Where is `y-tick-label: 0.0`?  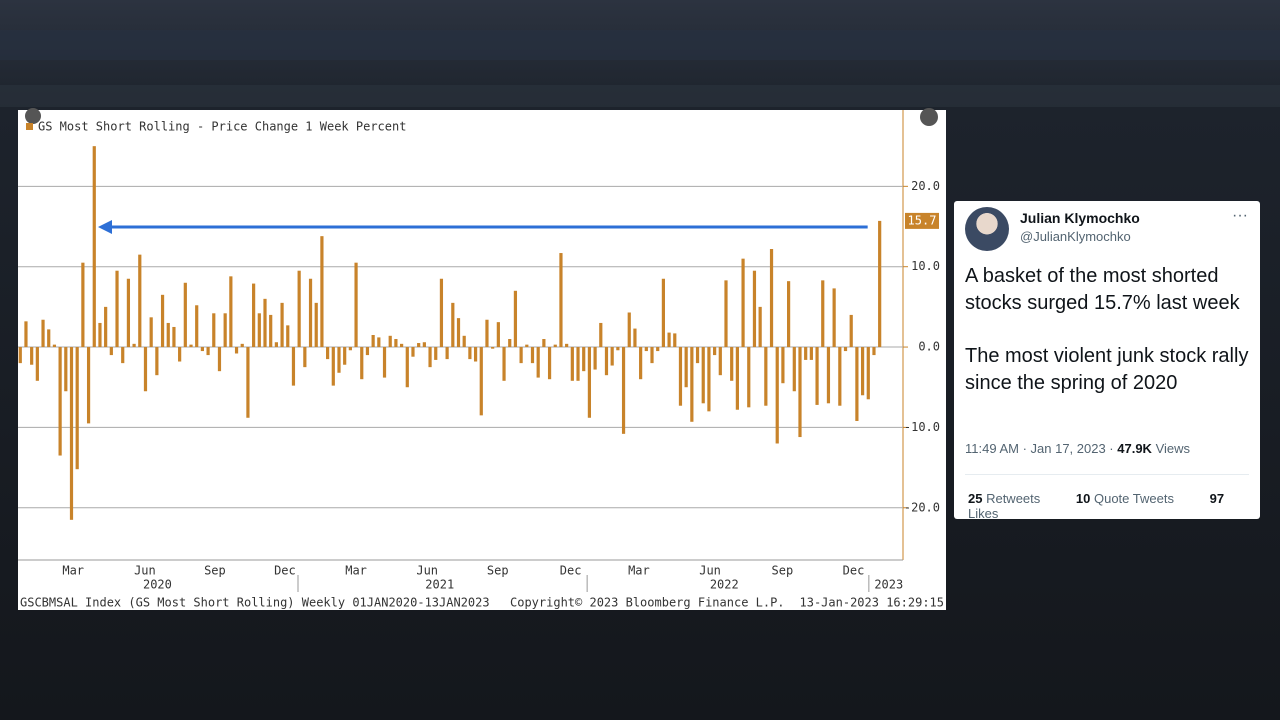 y-tick-label: 0.0 is located at coordinates (929, 347).